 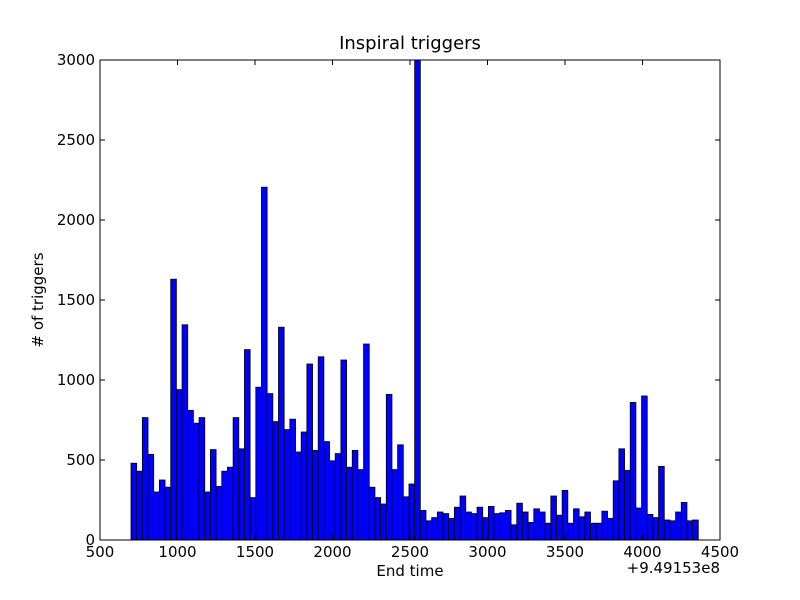 I want to click on x-tick-label: 1000, so click(x=177, y=552).